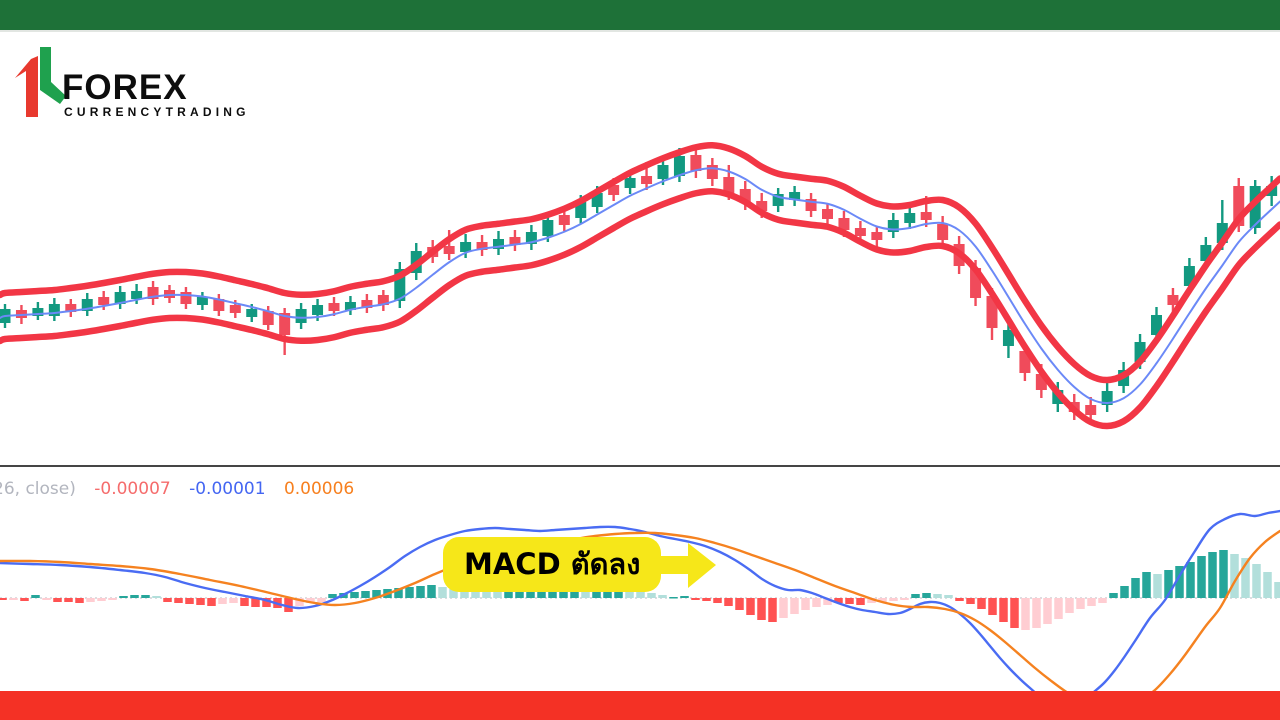  What do you see at coordinates (38, 489) in the screenshot?
I see `macd-indicator-label: 26, close)` at bounding box center [38, 489].